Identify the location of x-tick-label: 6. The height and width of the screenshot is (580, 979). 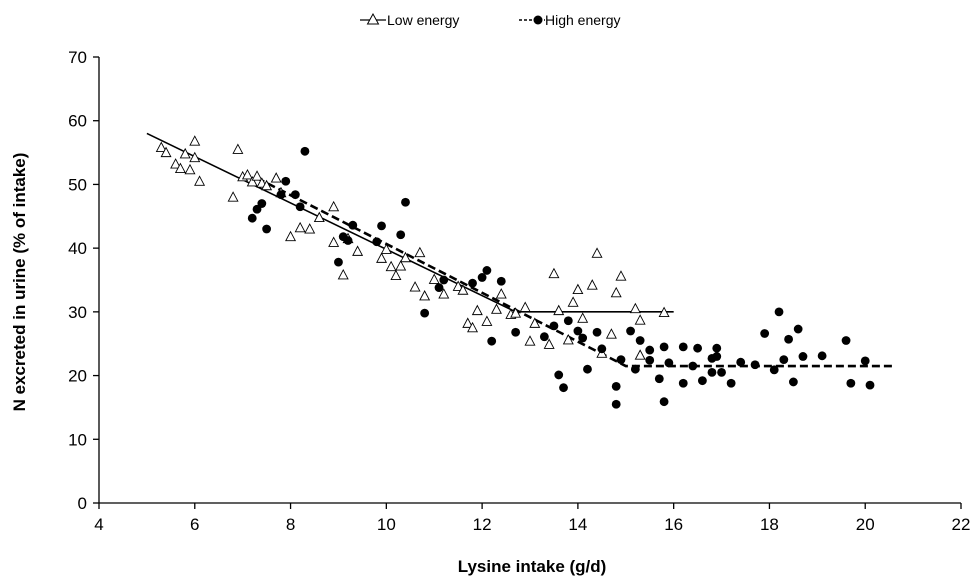
(194, 524).